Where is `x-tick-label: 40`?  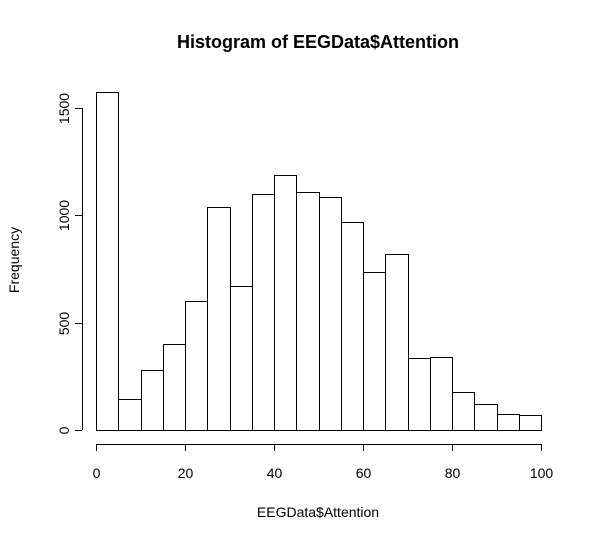
x-tick-label: 40 is located at coordinates (275, 473).